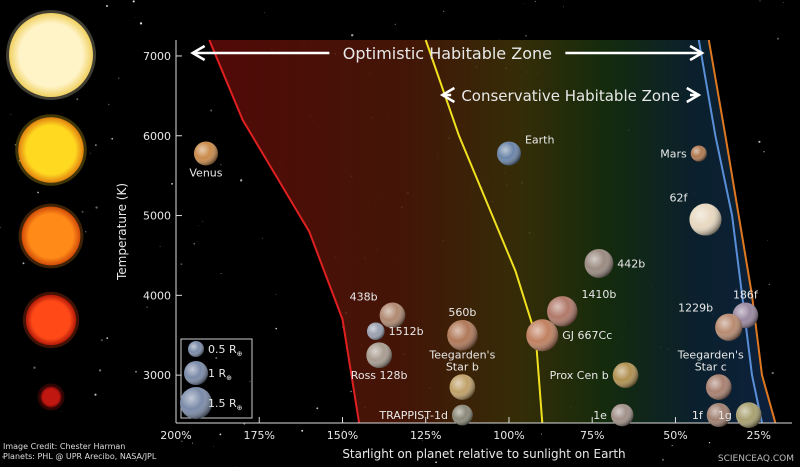 Image resolution: width=800 pixels, height=467 pixels. I want to click on size-legend-label: 0.5 R⊕, so click(225, 350).